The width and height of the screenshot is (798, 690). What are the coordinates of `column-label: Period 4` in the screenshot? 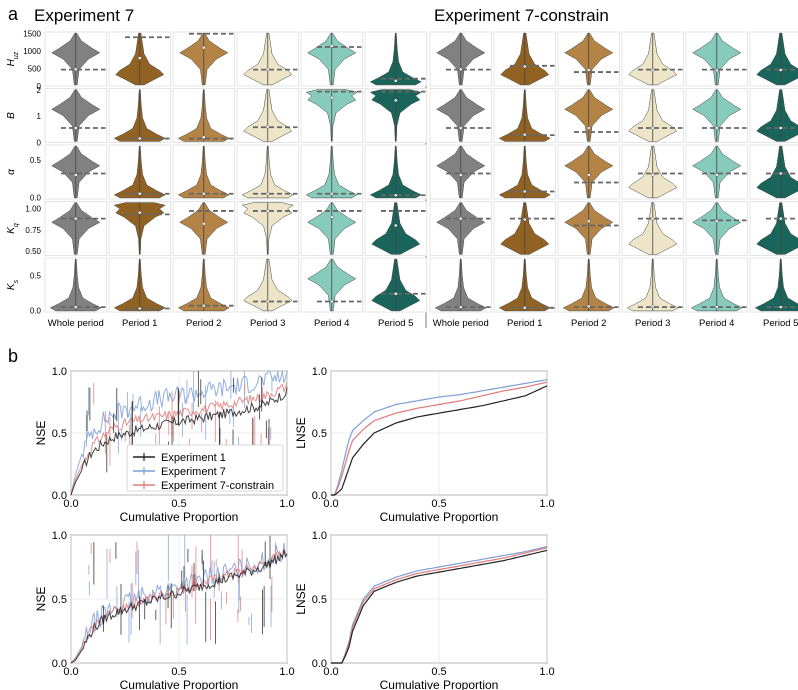 It's located at (331, 323).